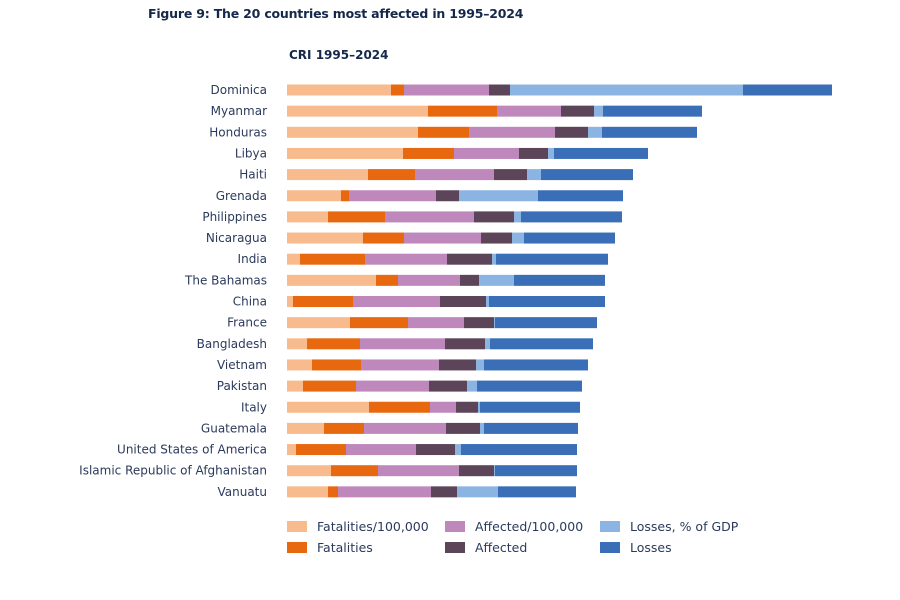  What do you see at coordinates (234, 217) in the screenshot?
I see `category-label: Philippines` at bounding box center [234, 217].